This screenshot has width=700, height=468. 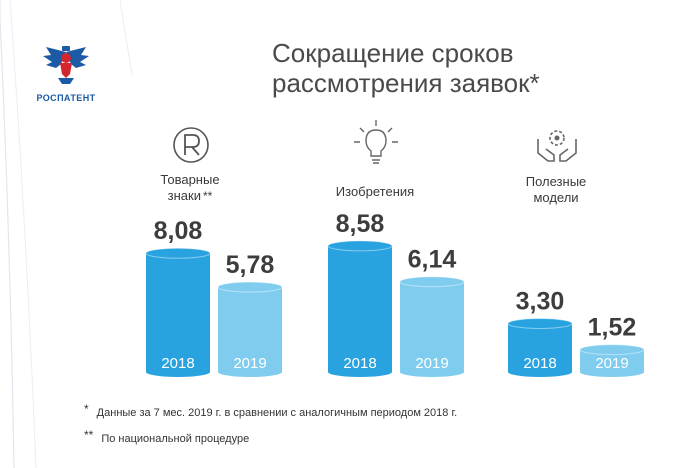 I want to click on hands-gear-icon, so click(x=557, y=148).